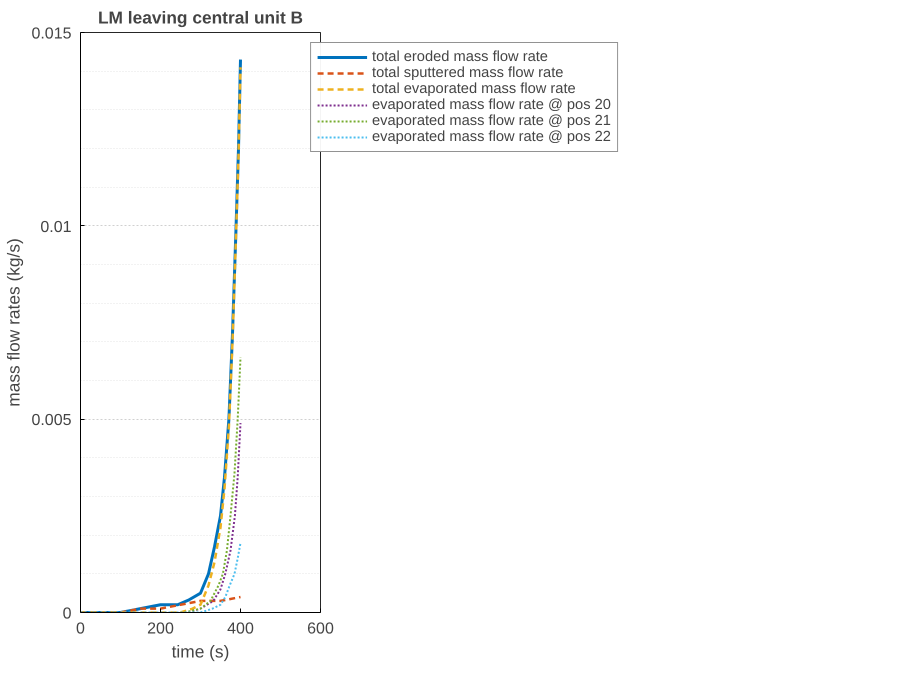 The width and height of the screenshot is (907, 698). Describe the element at coordinates (201, 18) in the screenshot. I see `chart-title: LM leaving central unit B` at that location.